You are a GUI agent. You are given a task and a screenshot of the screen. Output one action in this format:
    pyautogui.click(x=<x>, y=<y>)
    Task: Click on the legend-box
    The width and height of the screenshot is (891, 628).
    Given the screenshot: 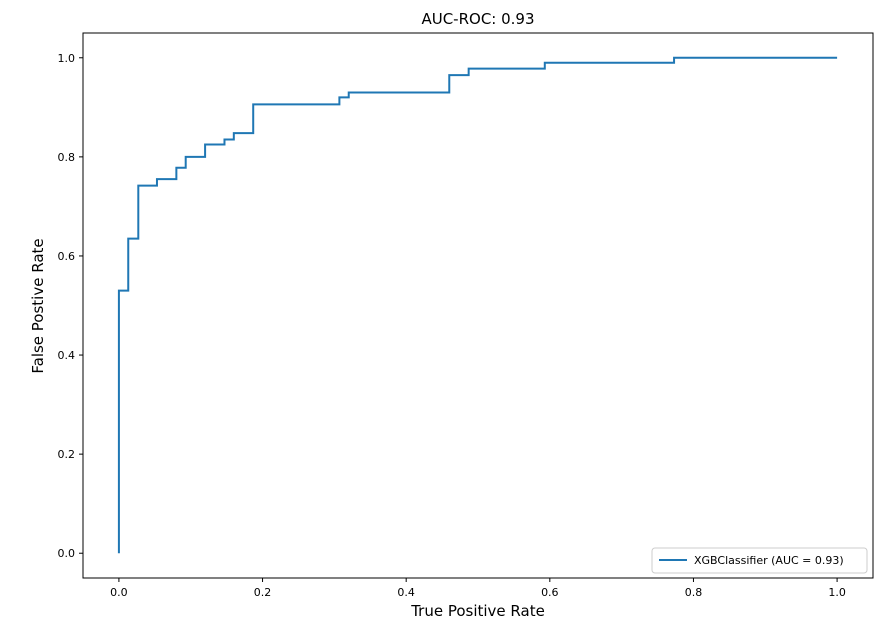 What is the action you would take?
    pyautogui.click(x=759, y=560)
    